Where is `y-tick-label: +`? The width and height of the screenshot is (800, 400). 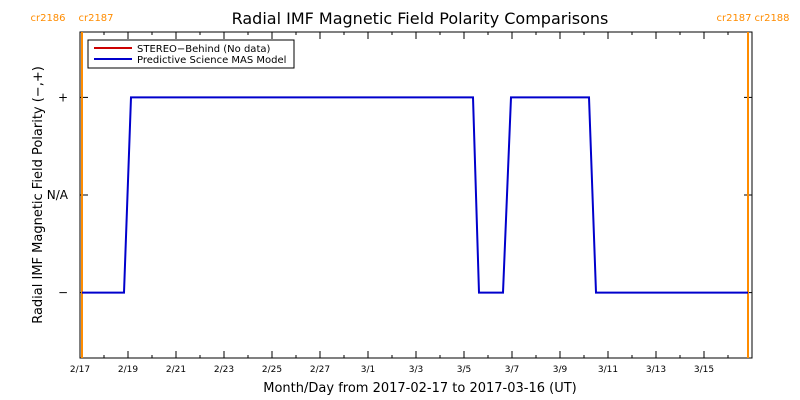 y-tick-label: + is located at coordinates (63, 97).